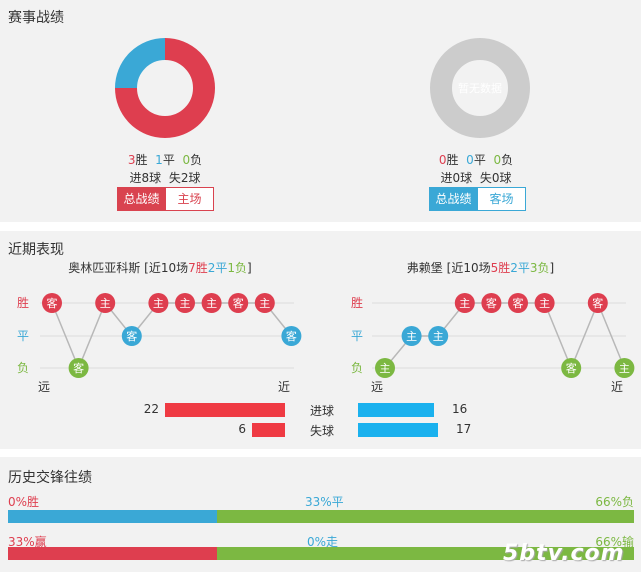 The image size is (641, 572). Describe the element at coordinates (131, 160) in the screenshot. I see `left-wins: 3` at that location.